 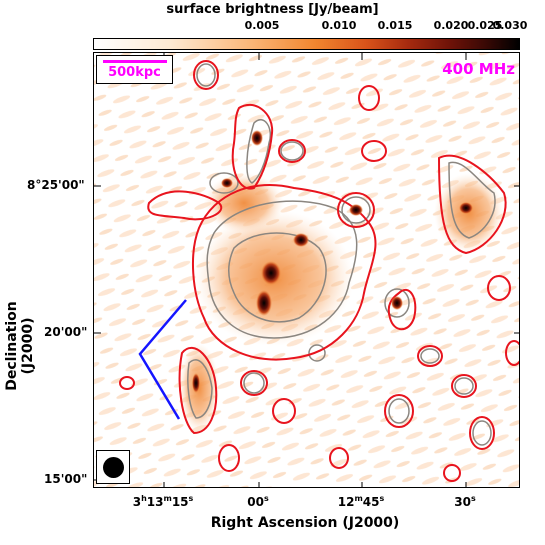 I want to click on x-tick-label: 00s, so click(x=258, y=501).